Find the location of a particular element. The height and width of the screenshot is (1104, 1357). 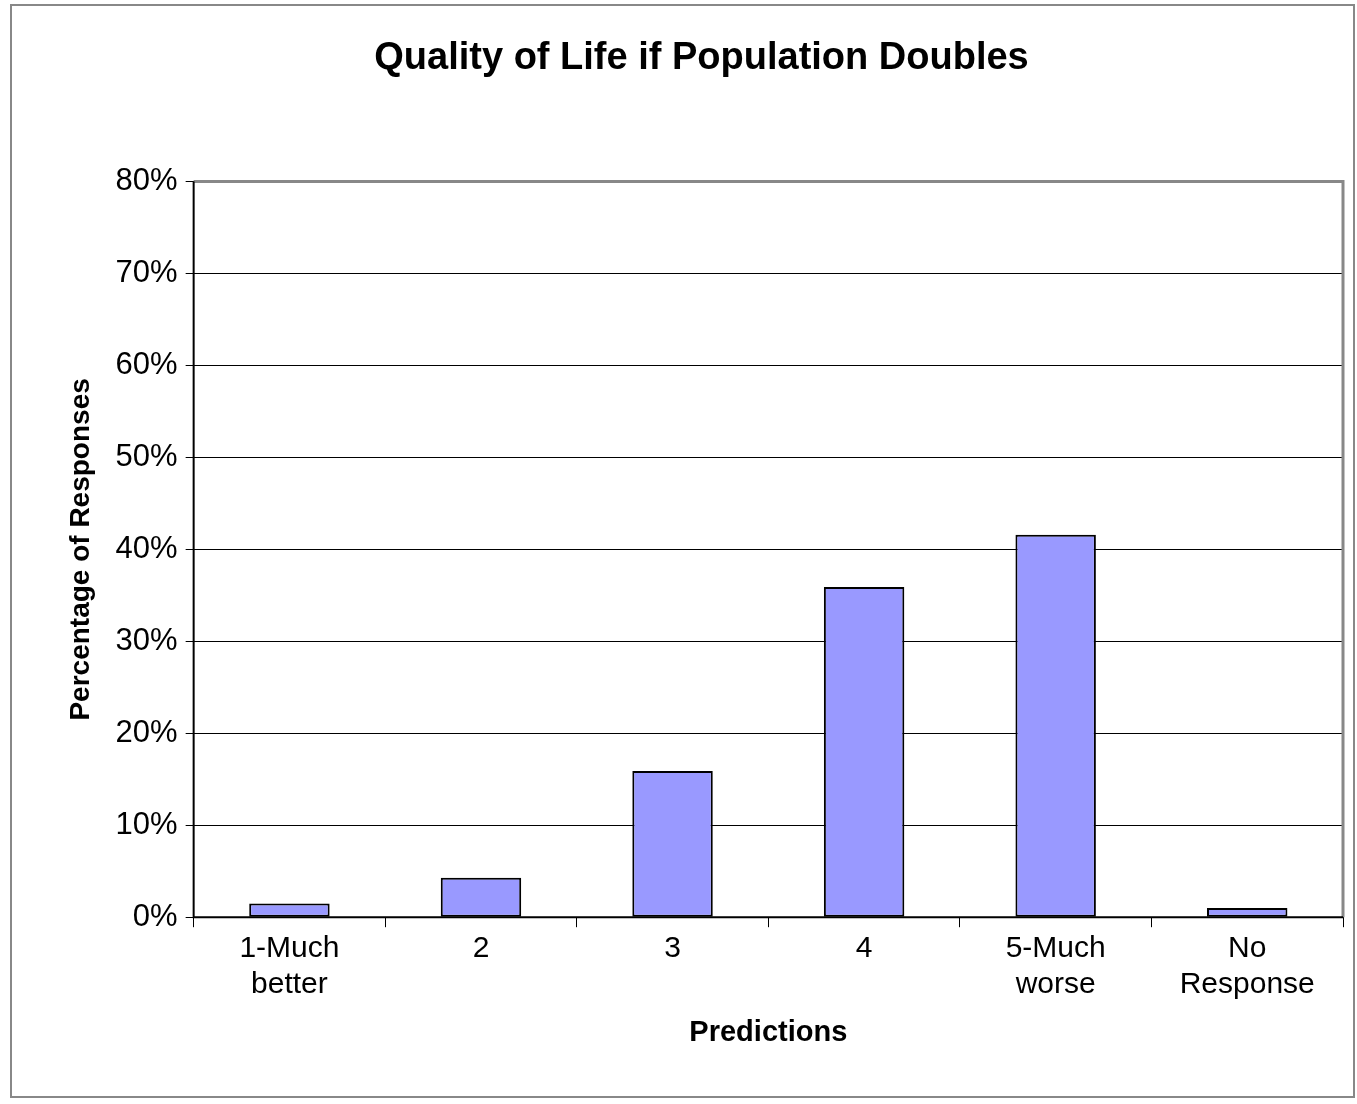

y-tick-label: 0% is located at coordinates (155, 915).